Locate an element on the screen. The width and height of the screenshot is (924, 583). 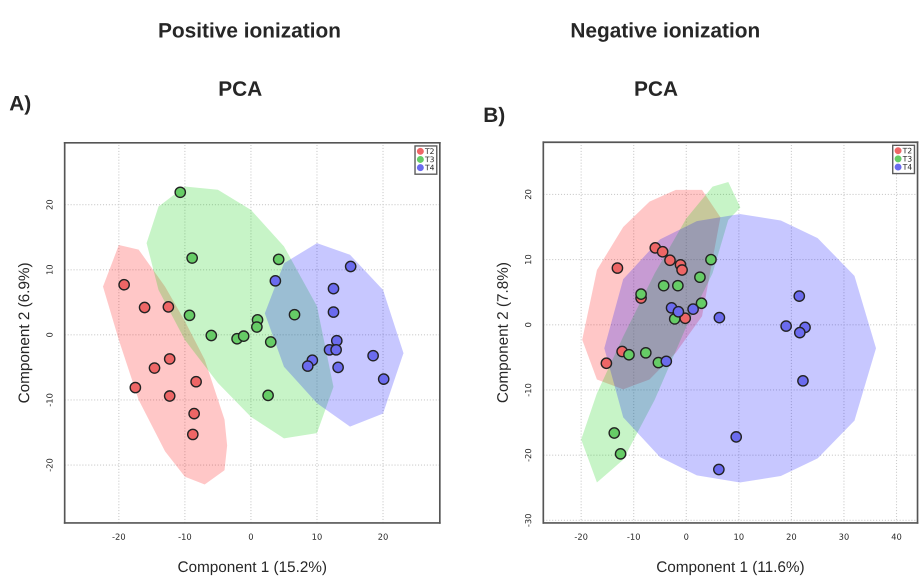
text: B) is located at coordinates (494, 116).